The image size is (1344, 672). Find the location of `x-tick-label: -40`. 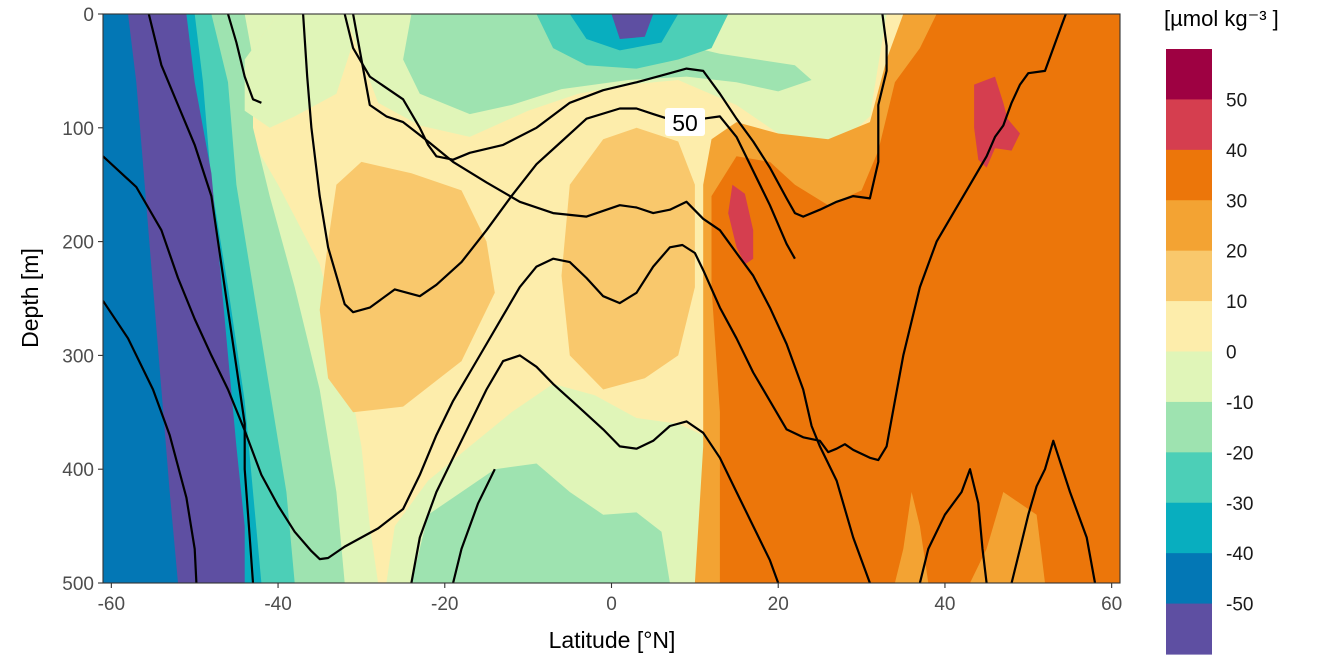

x-tick-label: -40 is located at coordinates (277, 604).